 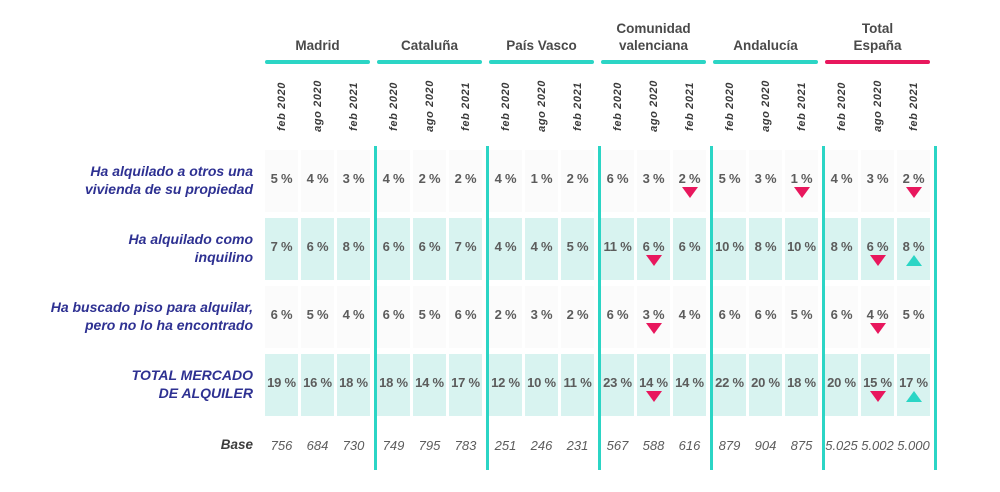 What do you see at coordinates (190, 248) in the screenshot?
I see `row-label: Ha alquilado como inquilino` at bounding box center [190, 248].